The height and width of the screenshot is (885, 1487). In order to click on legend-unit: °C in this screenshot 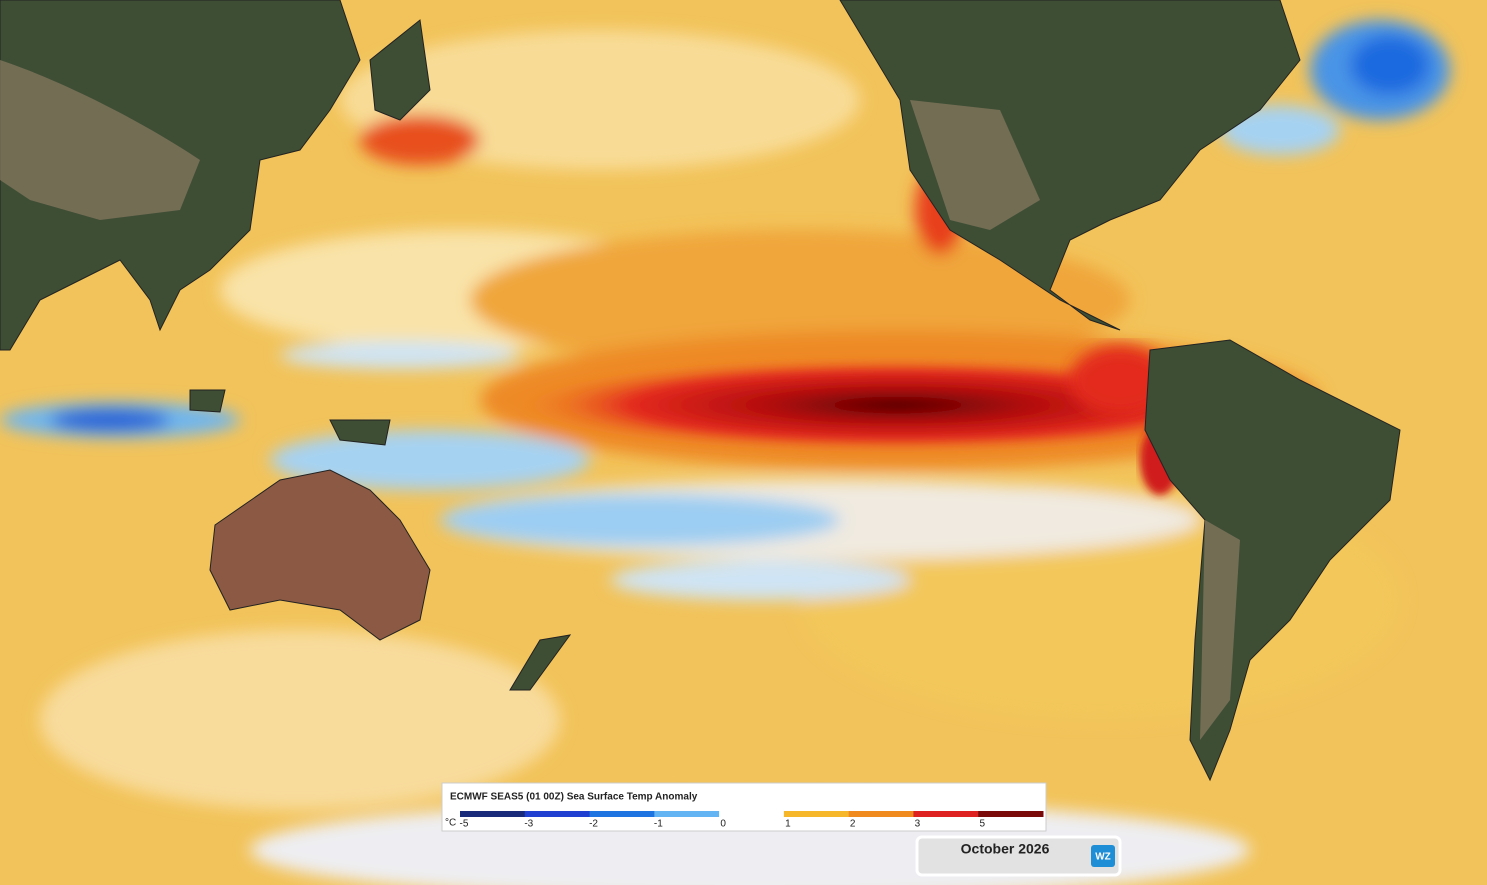, I will do `click(450, 823)`.